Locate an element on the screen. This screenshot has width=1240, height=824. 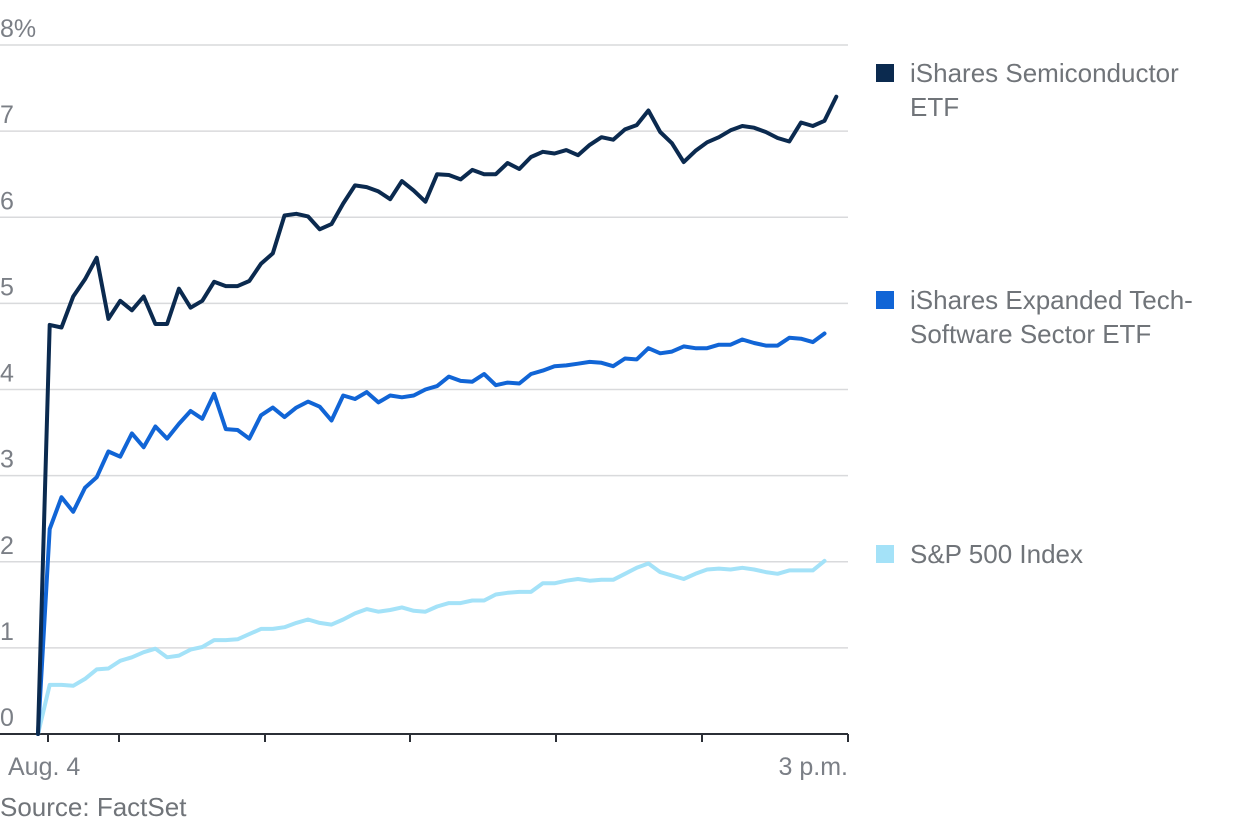
legend-label: S&P 500 Index is located at coordinates (996, 554).